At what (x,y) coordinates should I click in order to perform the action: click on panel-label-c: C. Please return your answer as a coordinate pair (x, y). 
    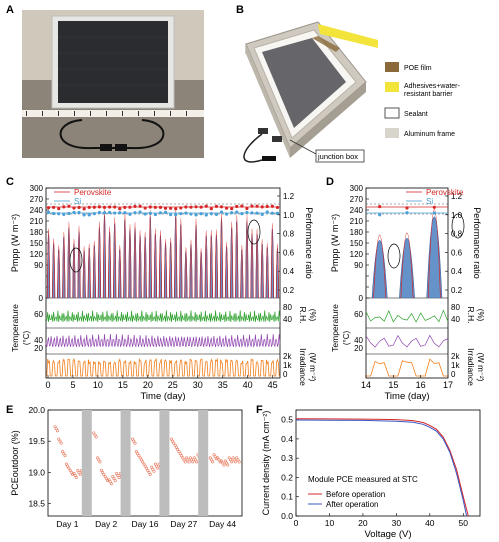
    Looking at the image, I should click on (10, 182).